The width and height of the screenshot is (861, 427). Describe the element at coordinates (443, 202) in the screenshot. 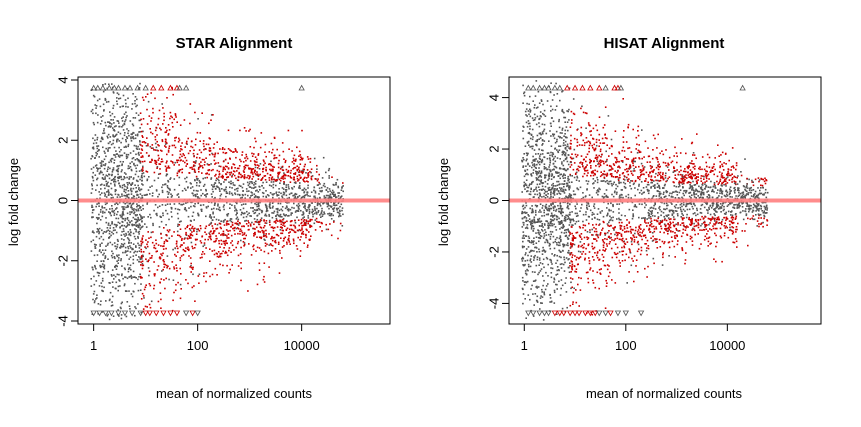

I see `y-axis-label: log fold change` at that location.